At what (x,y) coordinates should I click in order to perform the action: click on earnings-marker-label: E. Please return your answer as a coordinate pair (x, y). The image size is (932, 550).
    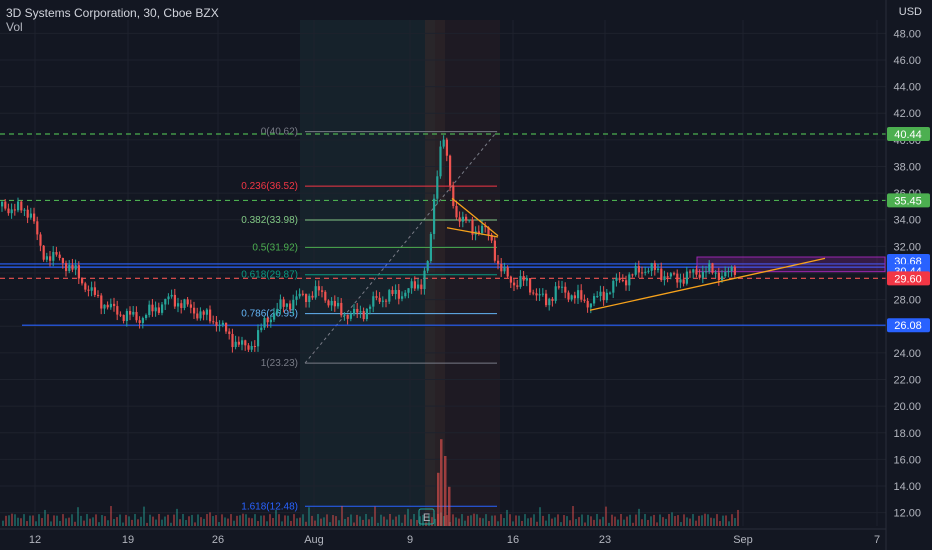
    Looking at the image, I should click on (426, 518).